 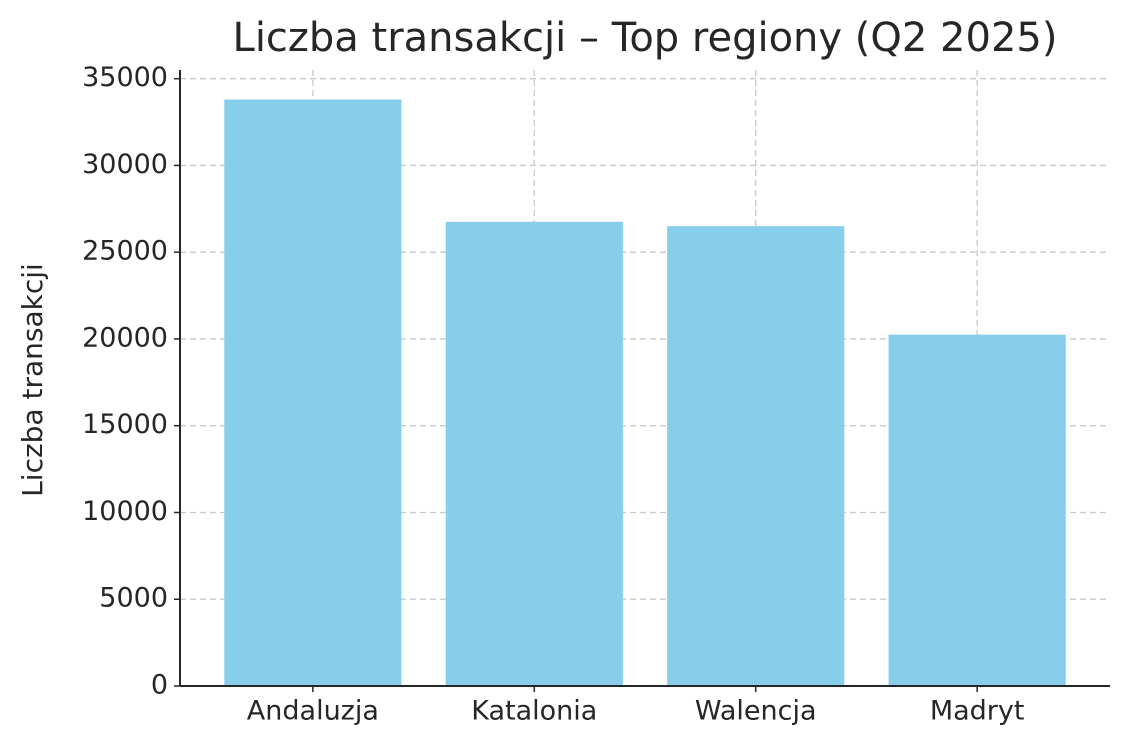 What do you see at coordinates (133, 598) in the screenshot?
I see `y-tick-label: 5000` at bounding box center [133, 598].